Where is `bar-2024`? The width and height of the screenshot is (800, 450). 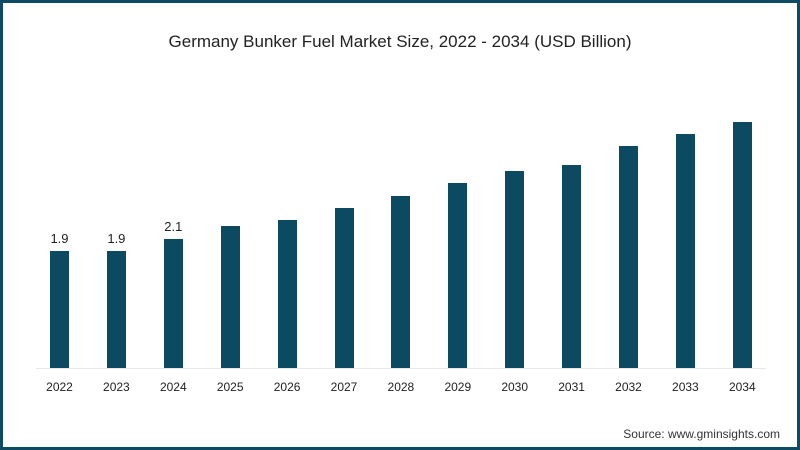
bar-2024 is located at coordinates (173, 303).